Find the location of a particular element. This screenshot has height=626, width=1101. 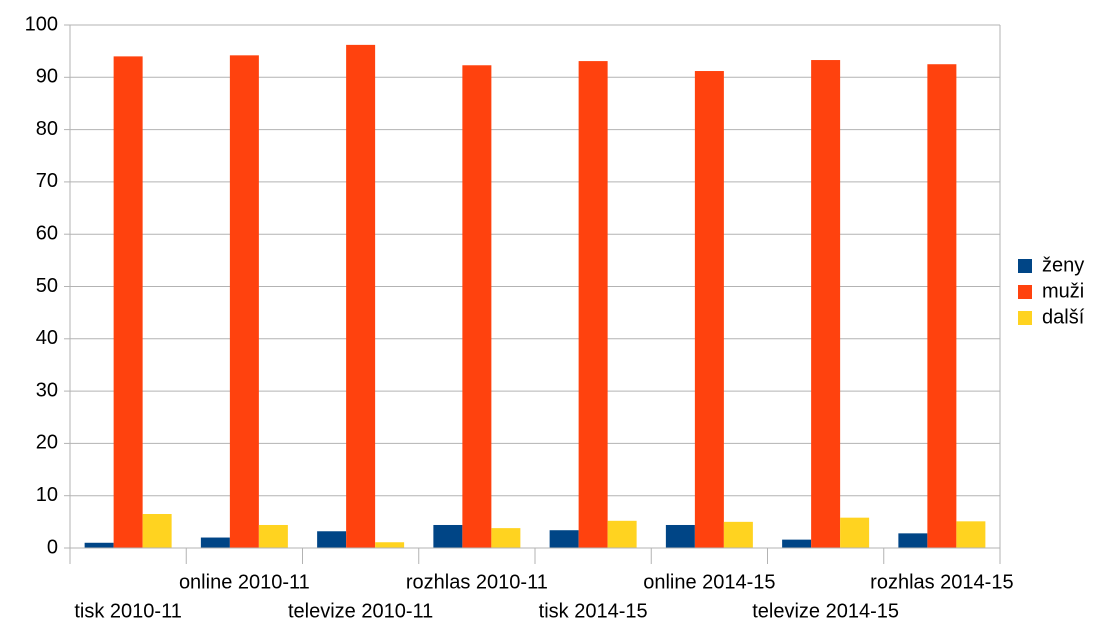

y-tick-label: 40 is located at coordinates (47, 338).